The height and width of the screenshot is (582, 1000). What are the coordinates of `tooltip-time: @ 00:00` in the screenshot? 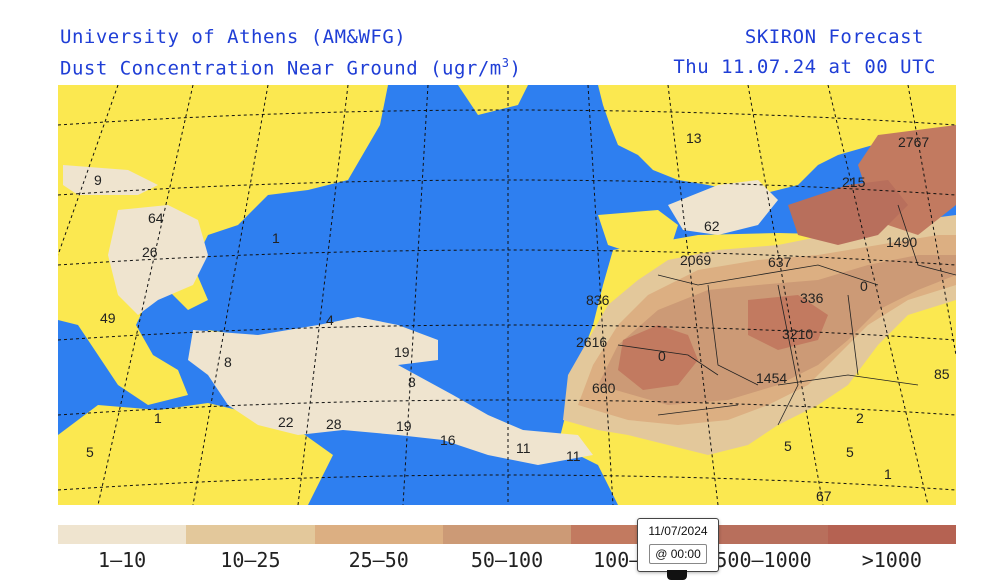 It's located at (678, 554).